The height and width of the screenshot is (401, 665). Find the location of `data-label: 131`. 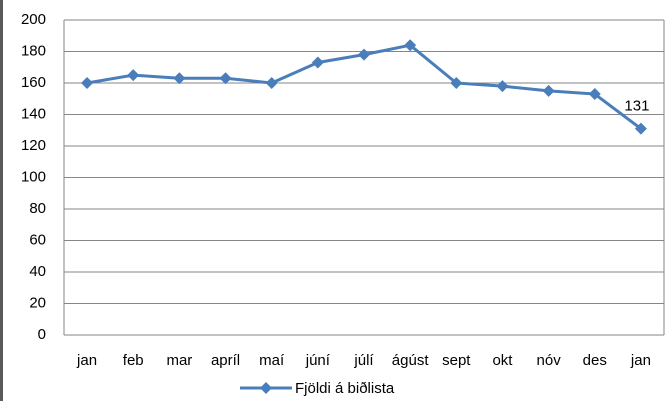

data-label: 131 is located at coordinates (636, 106).